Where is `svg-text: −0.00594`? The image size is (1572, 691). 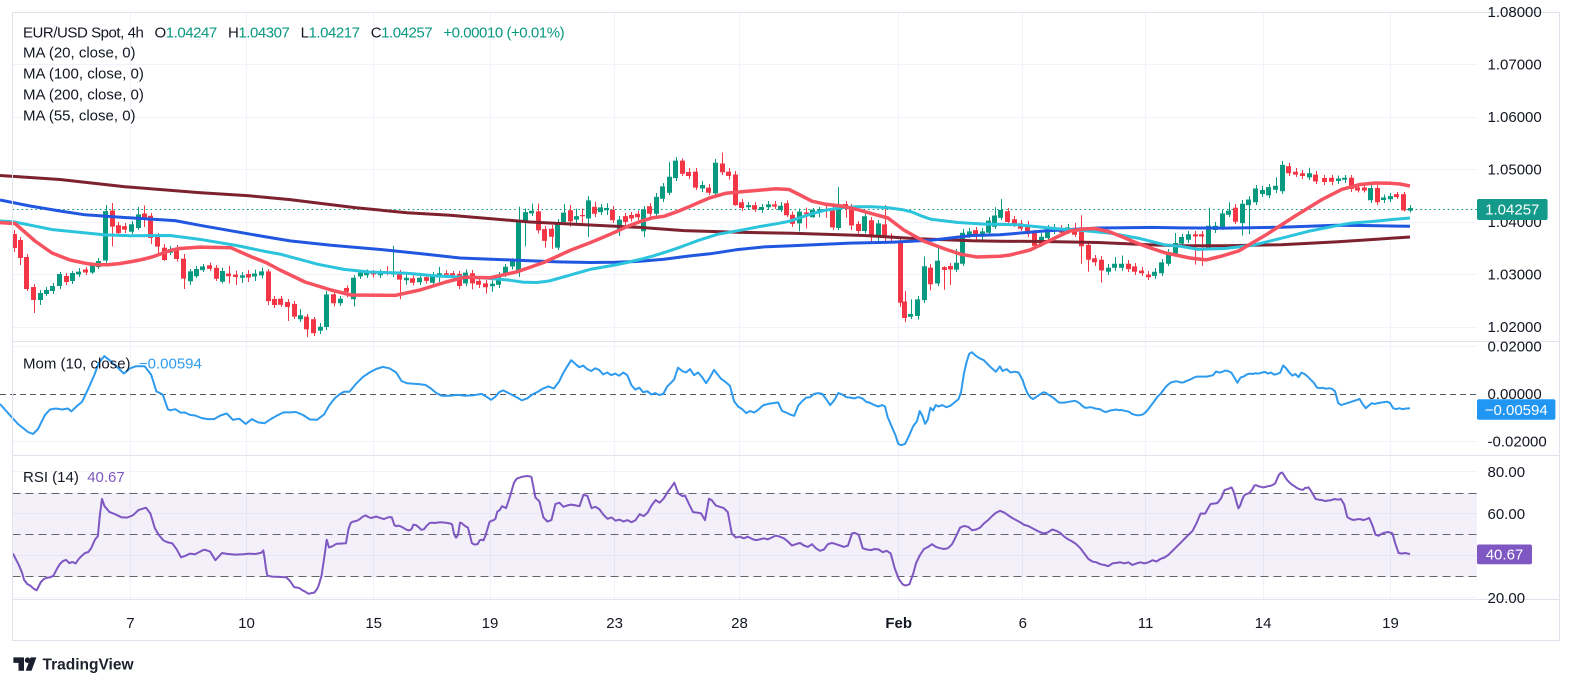
svg-text: −0.00594 is located at coordinates (1516, 410).